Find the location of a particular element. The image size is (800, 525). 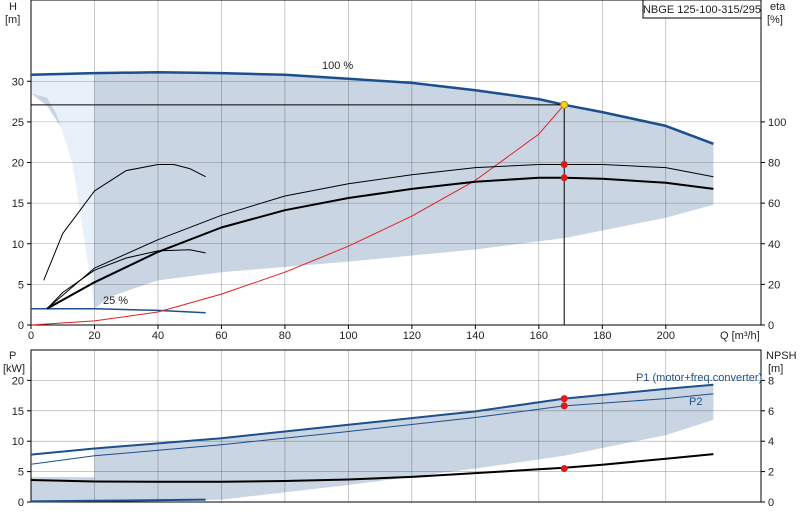

pump-model-label: NBGE 125-100-315/295 is located at coordinates (702, 10).